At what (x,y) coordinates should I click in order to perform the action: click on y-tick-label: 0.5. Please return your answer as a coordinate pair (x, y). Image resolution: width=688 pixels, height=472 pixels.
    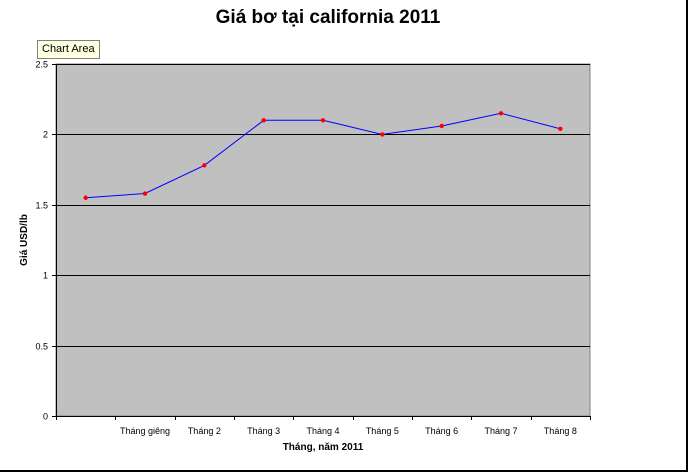
    Looking at the image, I should click on (41, 347).